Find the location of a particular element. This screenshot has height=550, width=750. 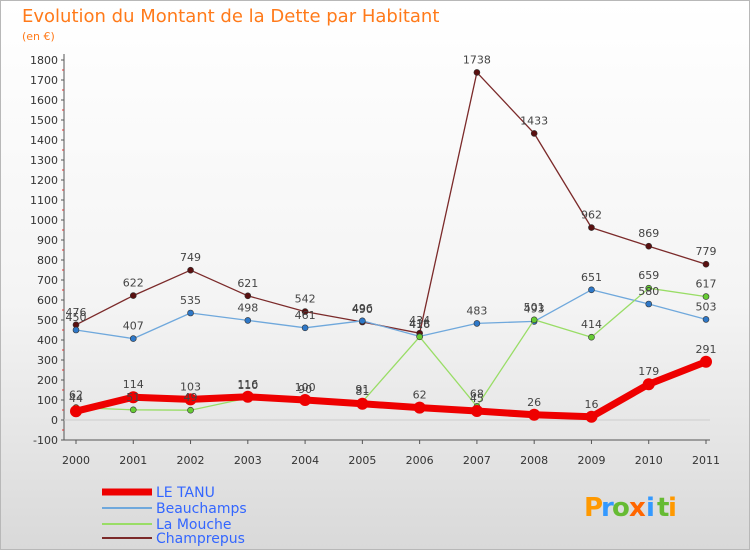

y-tick-label: 100 is located at coordinates (47, 400).